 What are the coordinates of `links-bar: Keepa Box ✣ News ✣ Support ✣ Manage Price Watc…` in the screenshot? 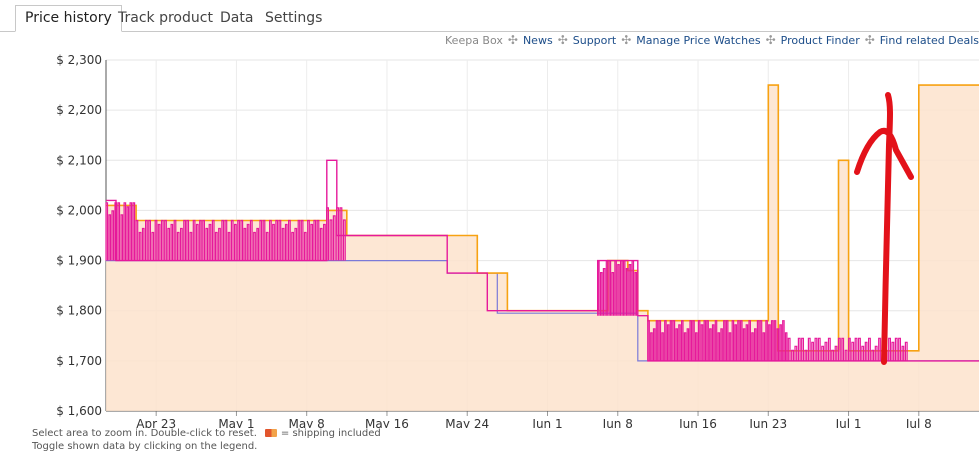 It's located at (712, 40).